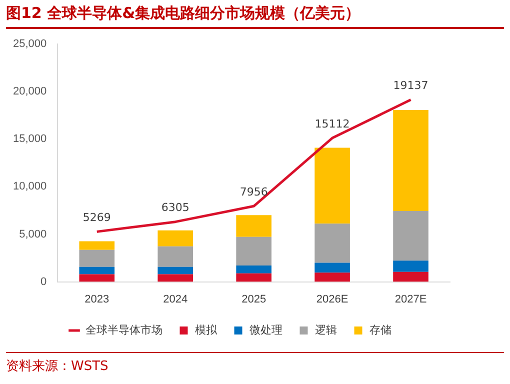 The image size is (510, 384). What do you see at coordinates (175, 207) in the screenshot?
I see `data-label: 6305` at bounding box center [175, 207].